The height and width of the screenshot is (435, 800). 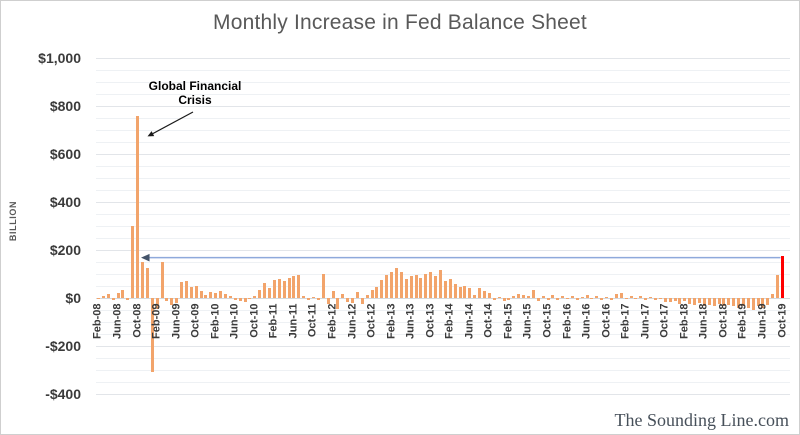 What do you see at coordinates (488, 320) in the screenshot?
I see `x-tick-label: Oct-14` at bounding box center [488, 320].